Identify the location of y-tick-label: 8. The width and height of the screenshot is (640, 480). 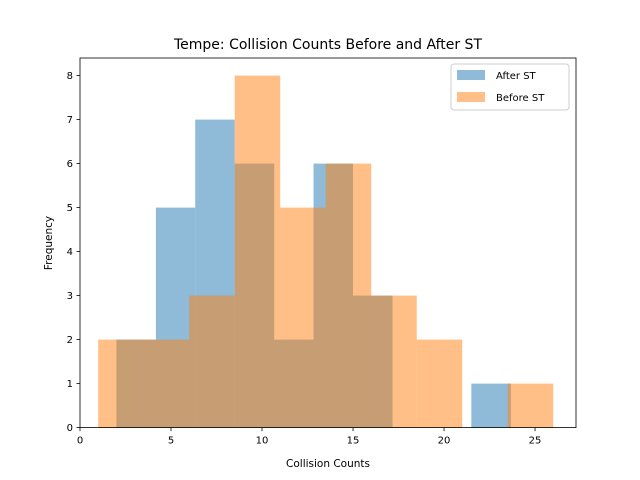
(70, 76).